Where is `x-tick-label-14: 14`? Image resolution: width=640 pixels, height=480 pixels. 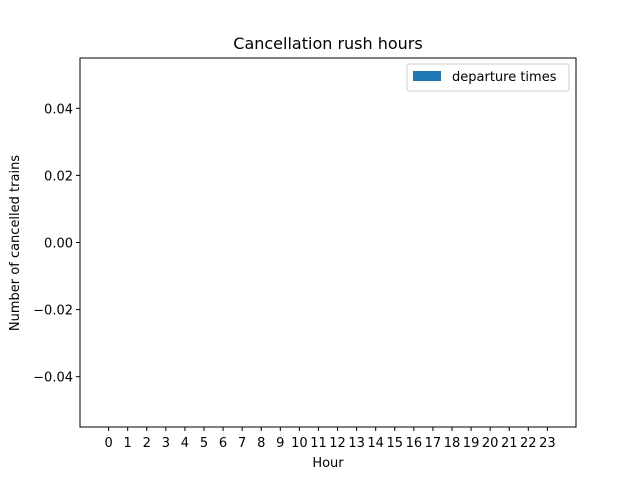 x-tick-label-14: 14 is located at coordinates (375, 443).